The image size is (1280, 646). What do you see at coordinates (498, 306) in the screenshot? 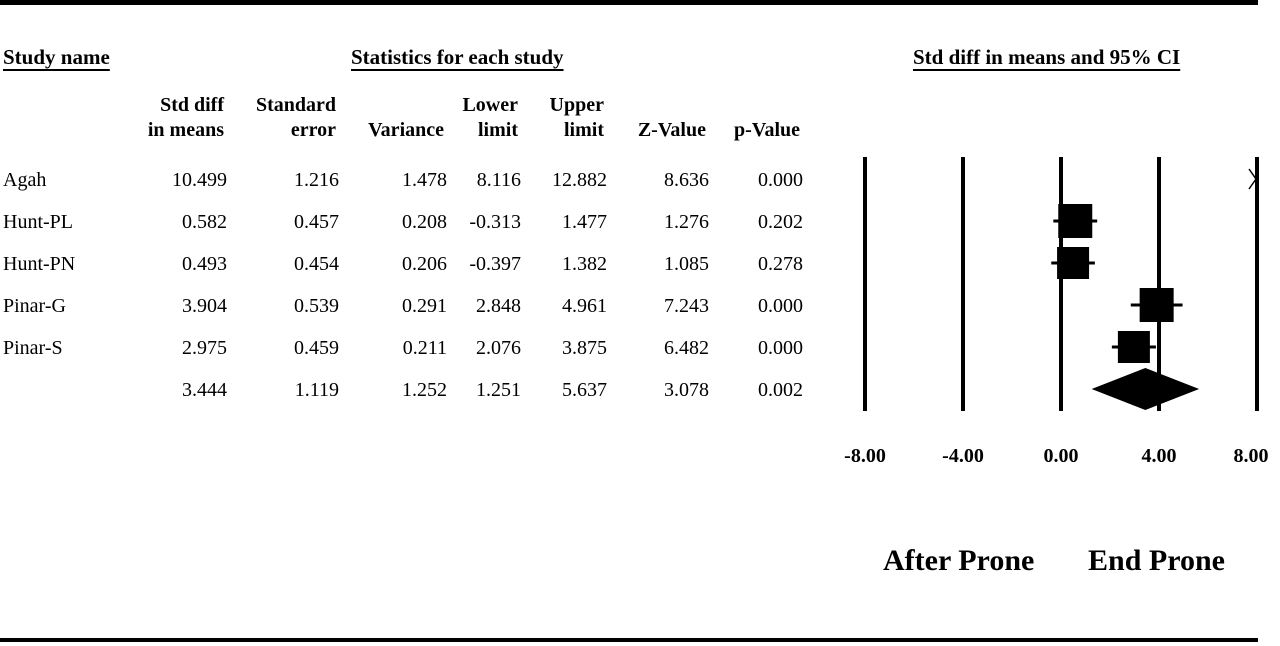
I see `table-cell-lower-limit: 2.848` at bounding box center [498, 306].